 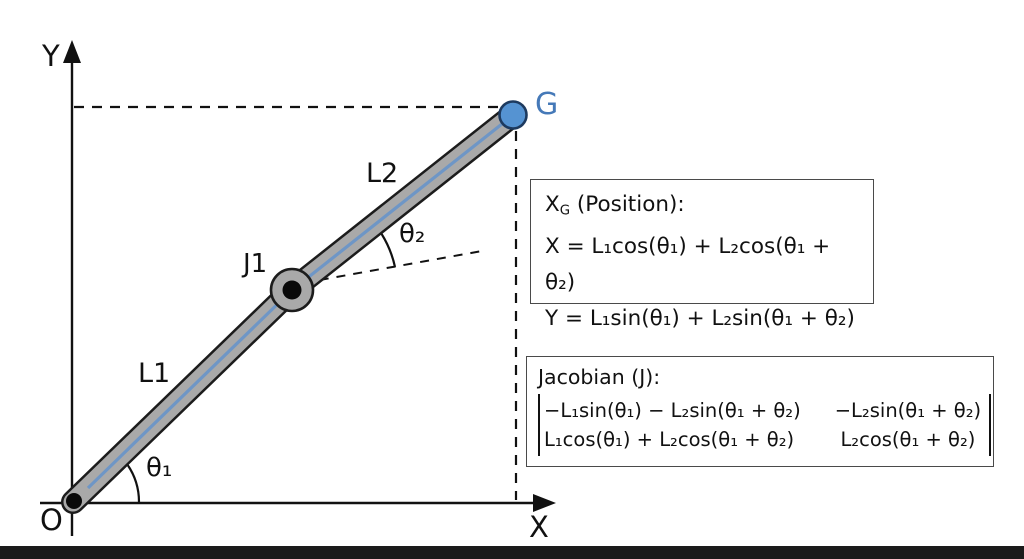 I want to click on joint-j1-label: J1, so click(x=255, y=264).